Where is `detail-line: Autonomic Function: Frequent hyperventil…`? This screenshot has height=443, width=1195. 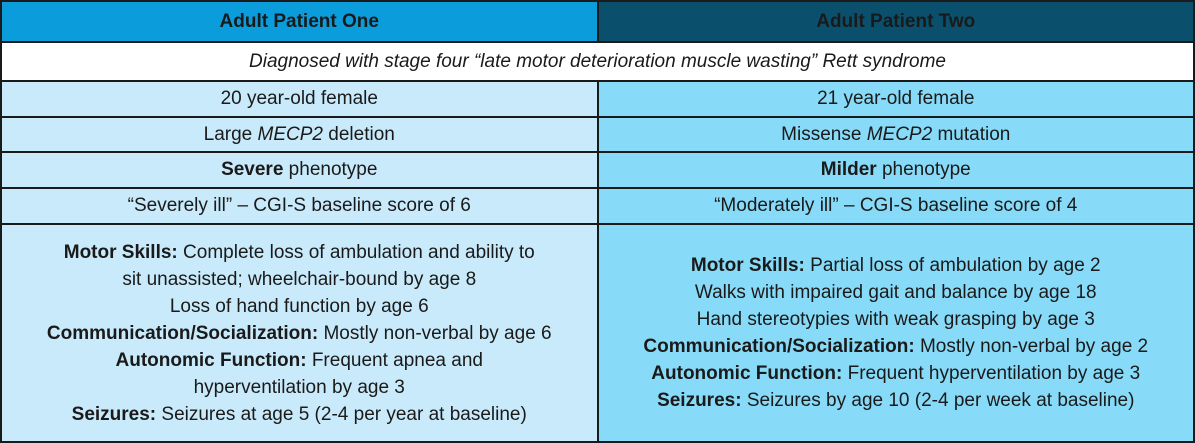
detail-line: Autonomic Function: Frequent hyperventil… is located at coordinates (896, 373).